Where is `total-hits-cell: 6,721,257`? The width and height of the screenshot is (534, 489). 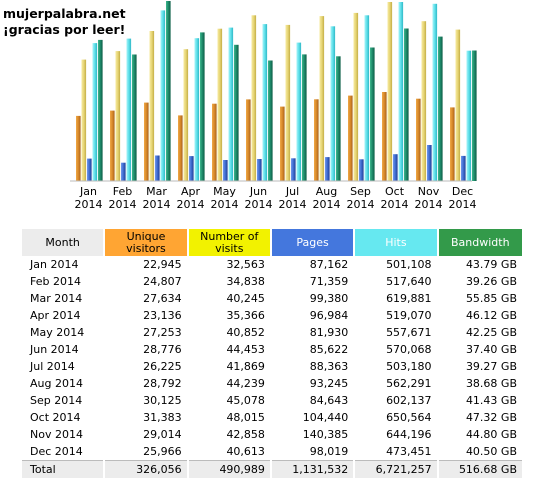 total-hits-cell: 6,721,257 is located at coordinates (396, 469).